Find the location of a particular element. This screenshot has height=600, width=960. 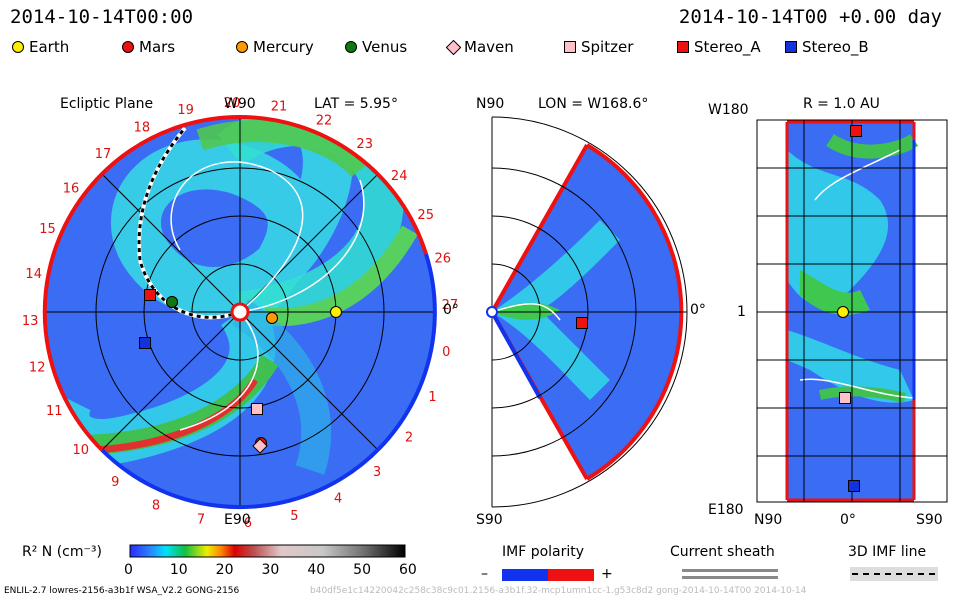

legend-label: Mars is located at coordinates (157, 47).